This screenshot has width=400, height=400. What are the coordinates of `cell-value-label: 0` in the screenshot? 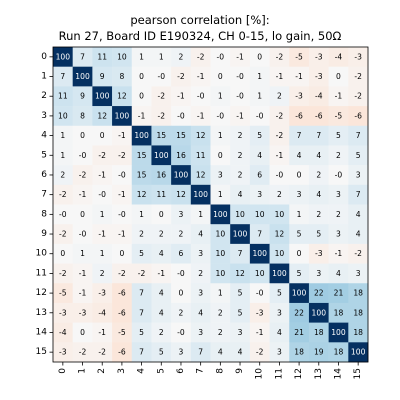 It's located at (181, 293).